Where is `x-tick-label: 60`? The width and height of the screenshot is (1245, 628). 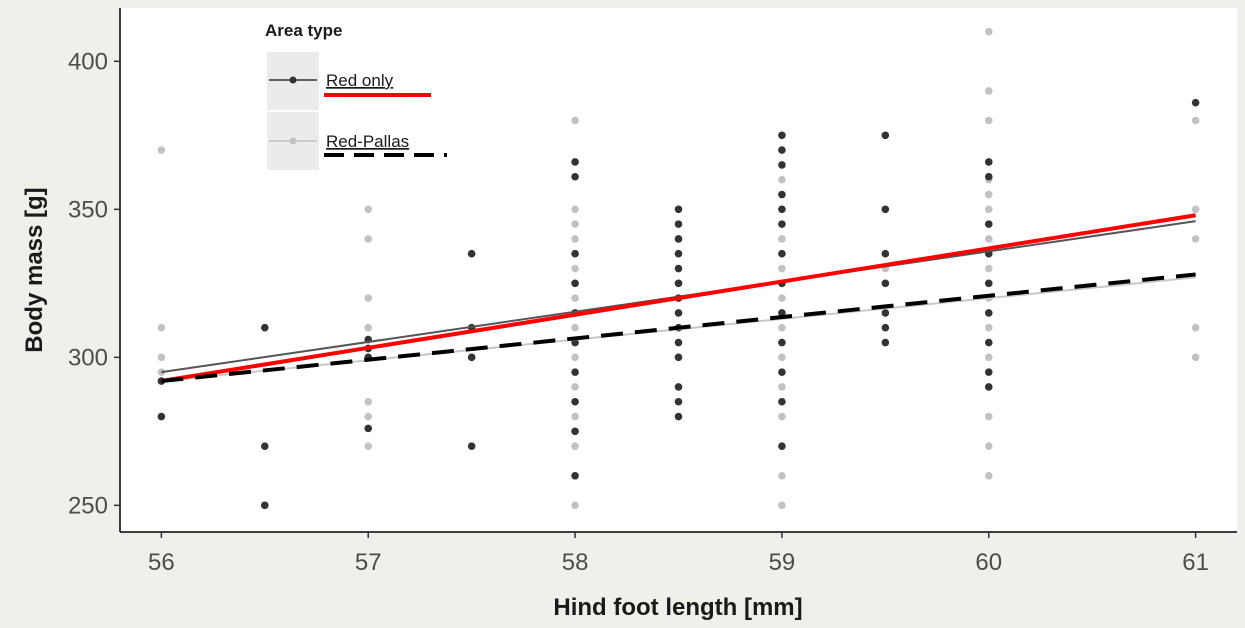
x-tick-label: 60 is located at coordinates (988, 562).